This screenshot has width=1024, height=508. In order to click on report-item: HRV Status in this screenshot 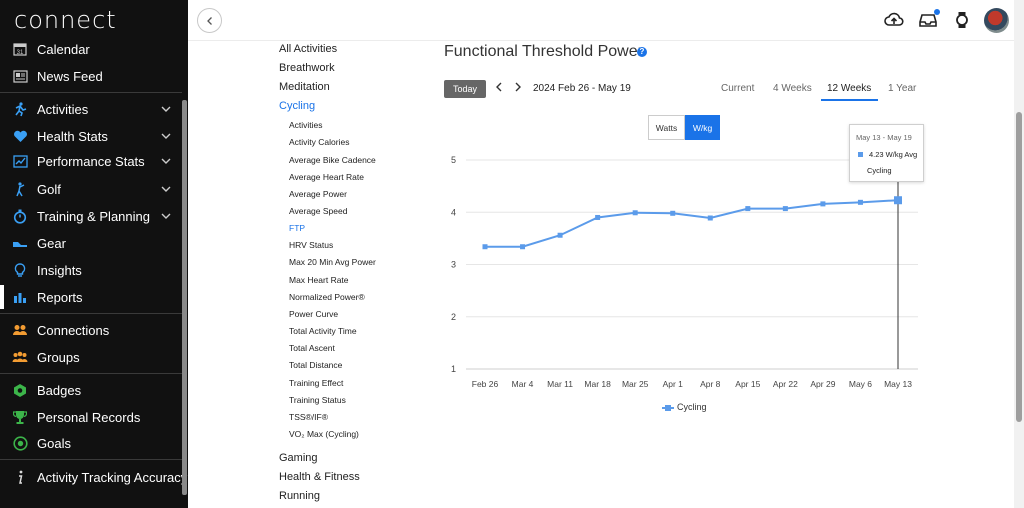, I will do `click(311, 245)`.